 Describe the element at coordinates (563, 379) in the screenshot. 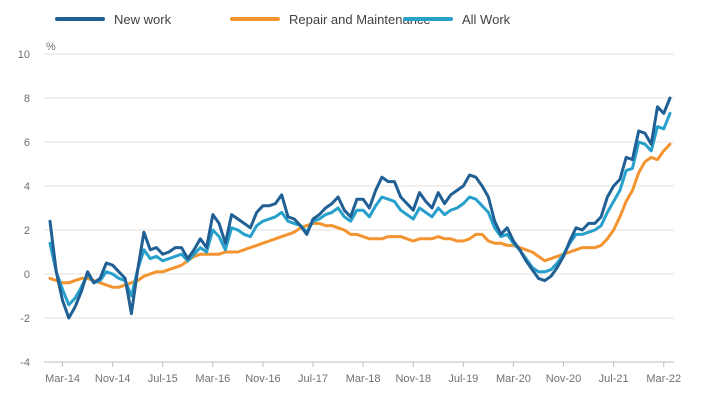

I see `x-tick-label: Nov-20` at that location.